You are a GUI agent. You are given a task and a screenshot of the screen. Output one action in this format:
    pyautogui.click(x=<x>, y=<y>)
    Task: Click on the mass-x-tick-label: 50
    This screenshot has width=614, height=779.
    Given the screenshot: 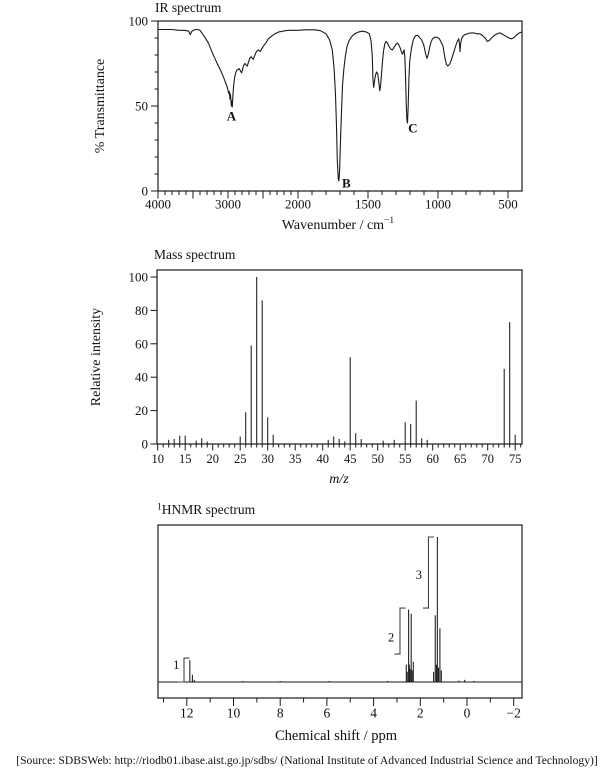 What is the action you would take?
    pyautogui.click(x=377, y=459)
    